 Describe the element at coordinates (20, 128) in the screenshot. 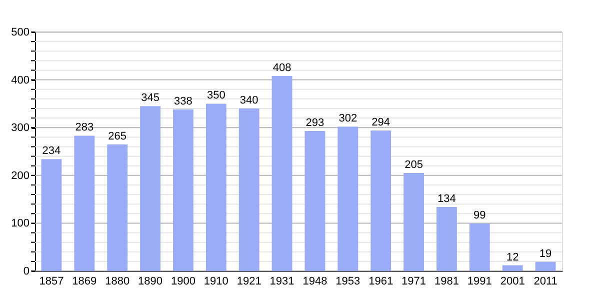

I see `y-tick-label: 300` at that location.